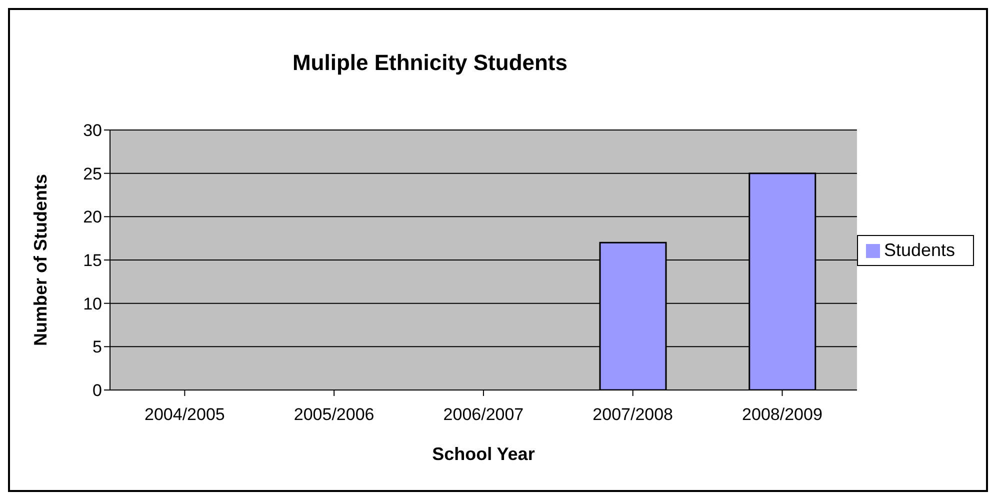 This screenshot has height=498, width=994. What do you see at coordinates (483, 414) in the screenshot?
I see `x-tick-label: 2006/2007` at bounding box center [483, 414].